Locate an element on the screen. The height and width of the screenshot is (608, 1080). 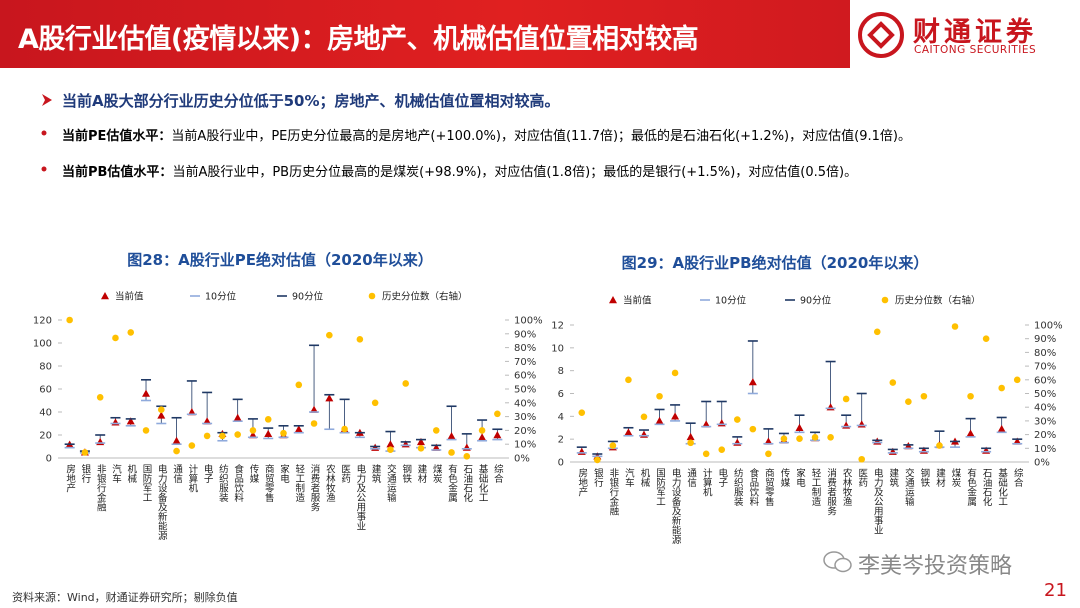
header-band is located at coordinates (425, 34).